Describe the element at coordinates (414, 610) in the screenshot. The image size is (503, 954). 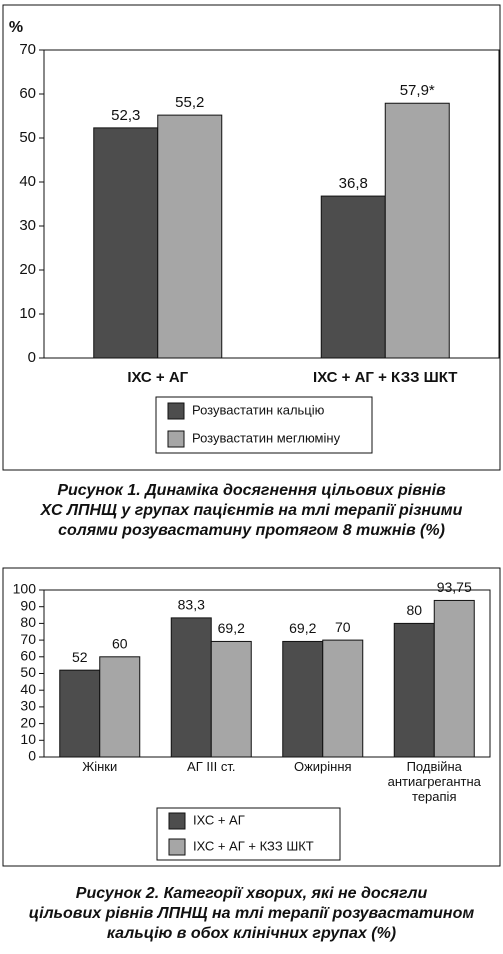
I see `value-label: 80` at that location.